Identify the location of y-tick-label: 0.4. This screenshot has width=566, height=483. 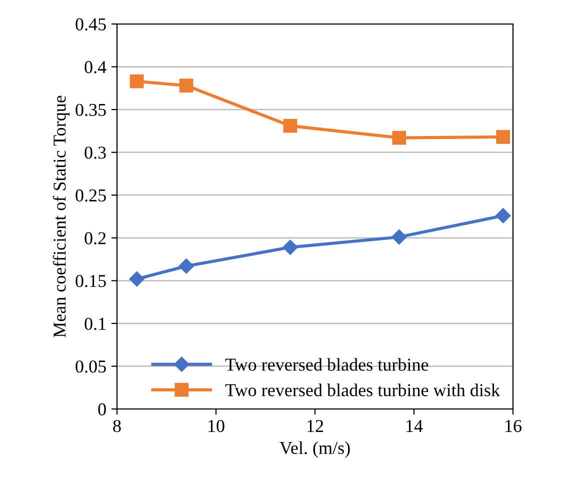
(95, 67).